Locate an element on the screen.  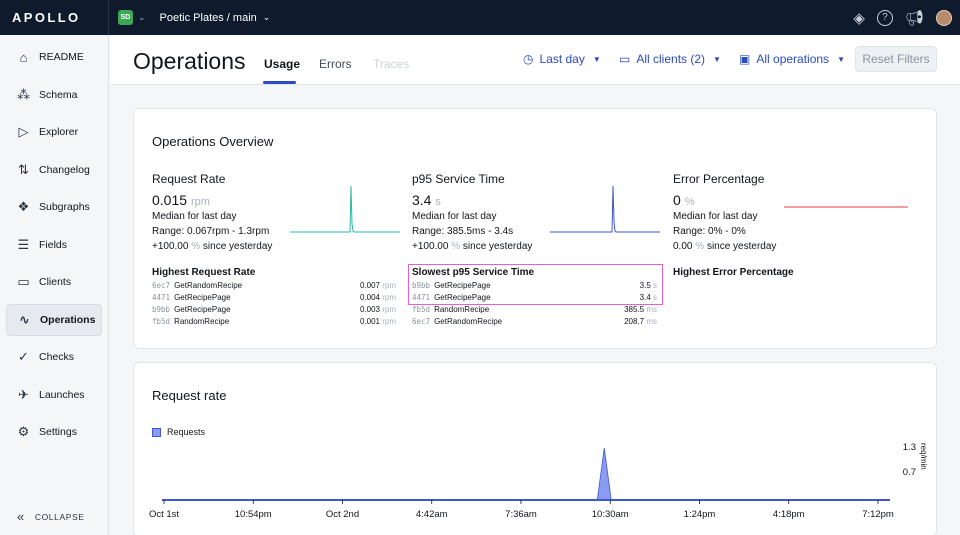
p95-sparkline is located at coordinates (605, 209).